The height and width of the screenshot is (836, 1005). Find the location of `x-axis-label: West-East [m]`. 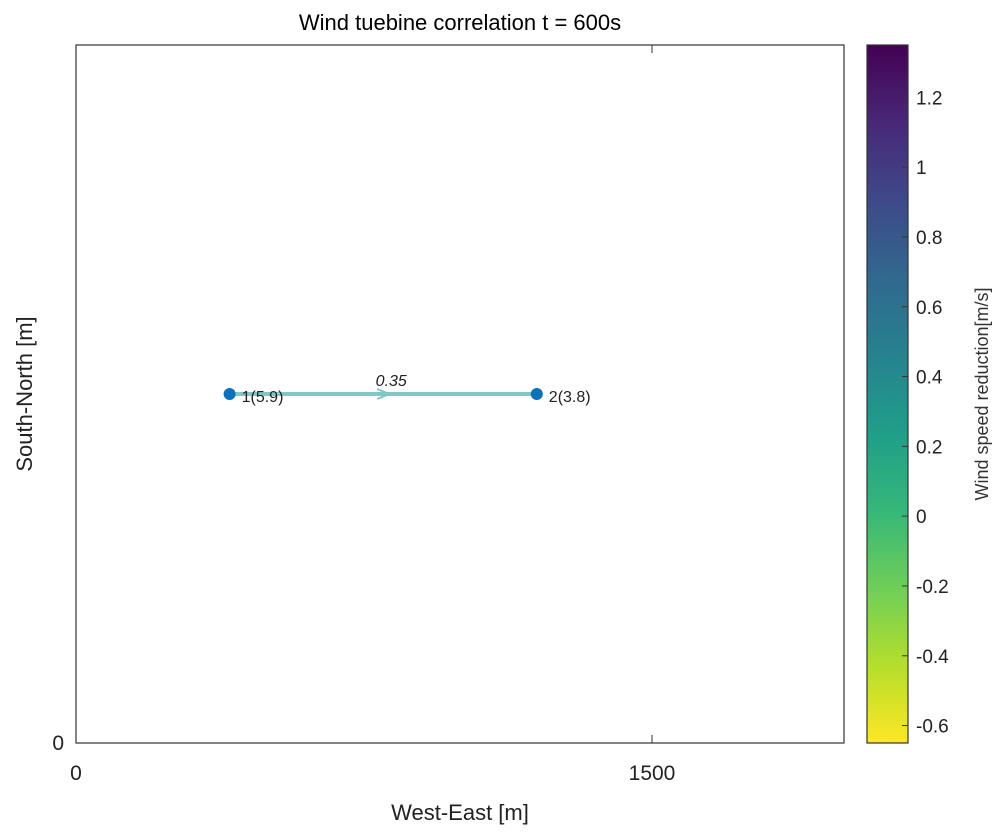

x-axis-label: West-East [m] is located at coordinates (460, 812).